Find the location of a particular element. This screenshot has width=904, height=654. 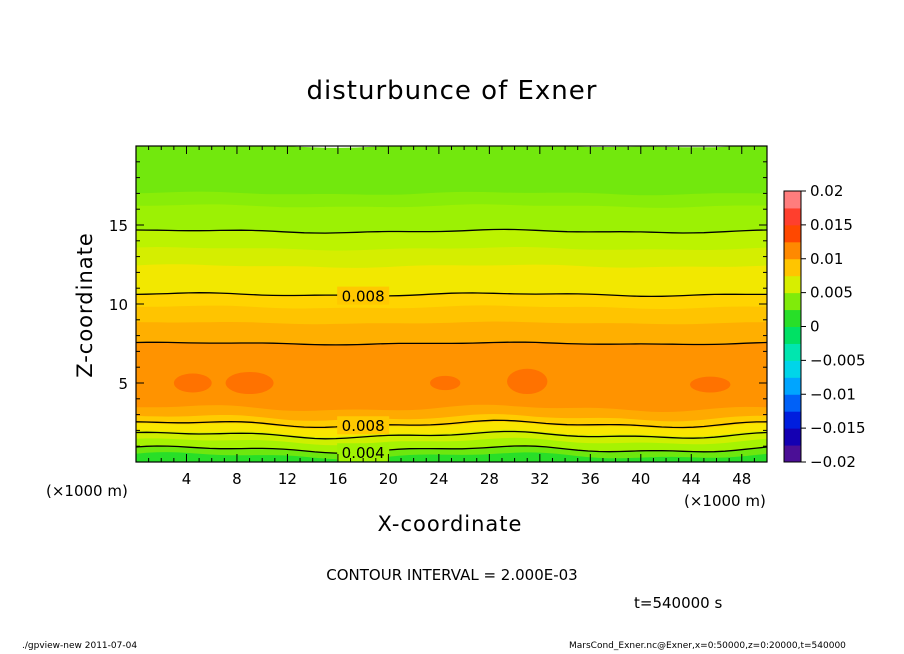

y-tick-label: 15 is located at coordinates (118, 226).